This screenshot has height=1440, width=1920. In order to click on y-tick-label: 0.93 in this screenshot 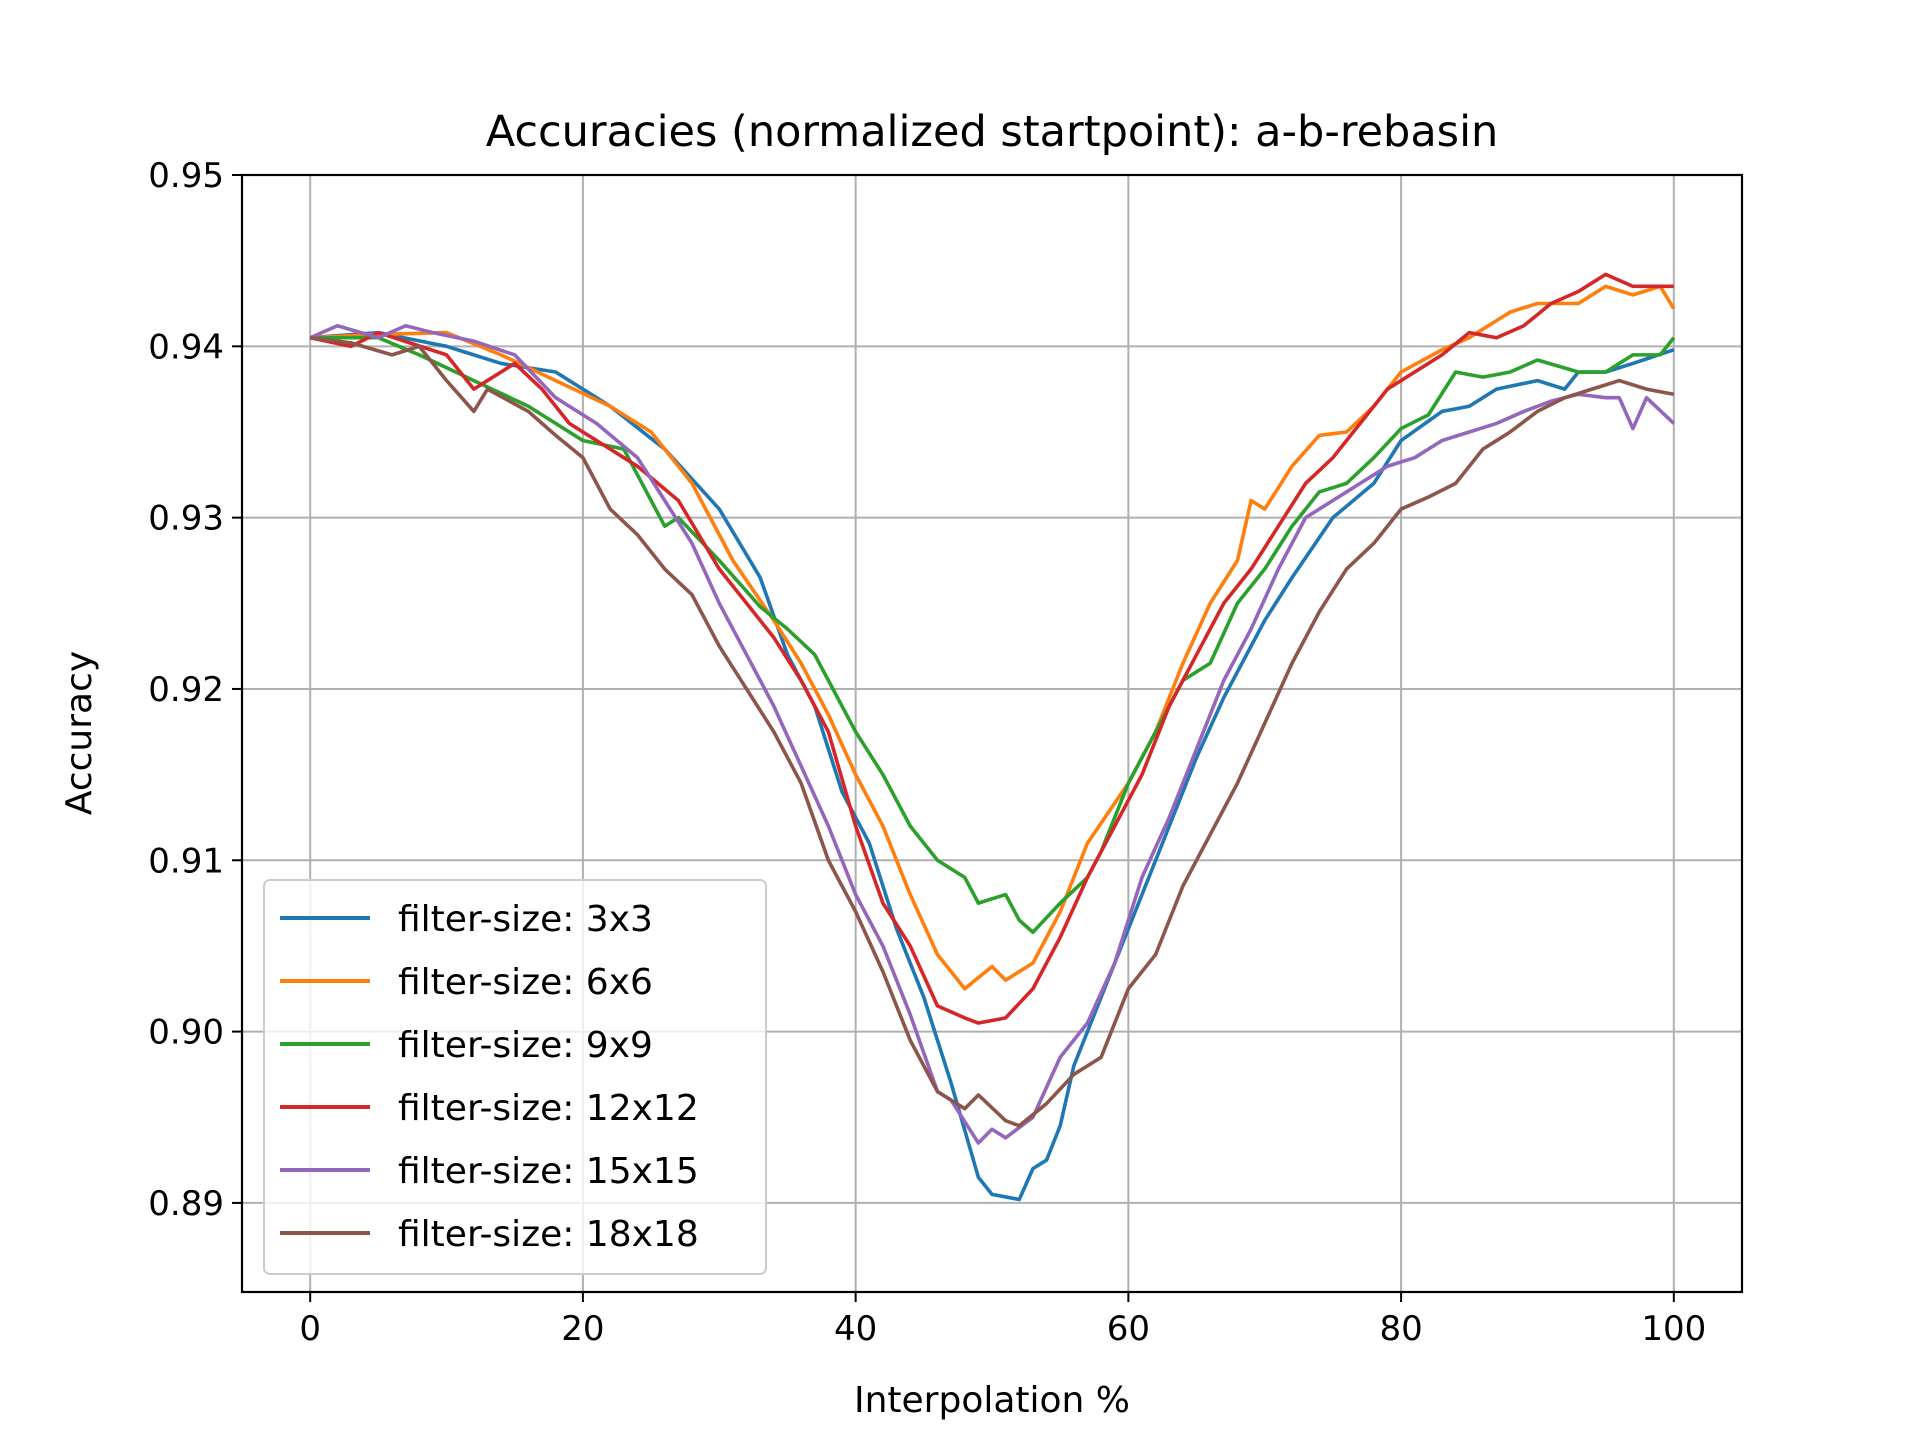, I will do `click(186, 519)`.